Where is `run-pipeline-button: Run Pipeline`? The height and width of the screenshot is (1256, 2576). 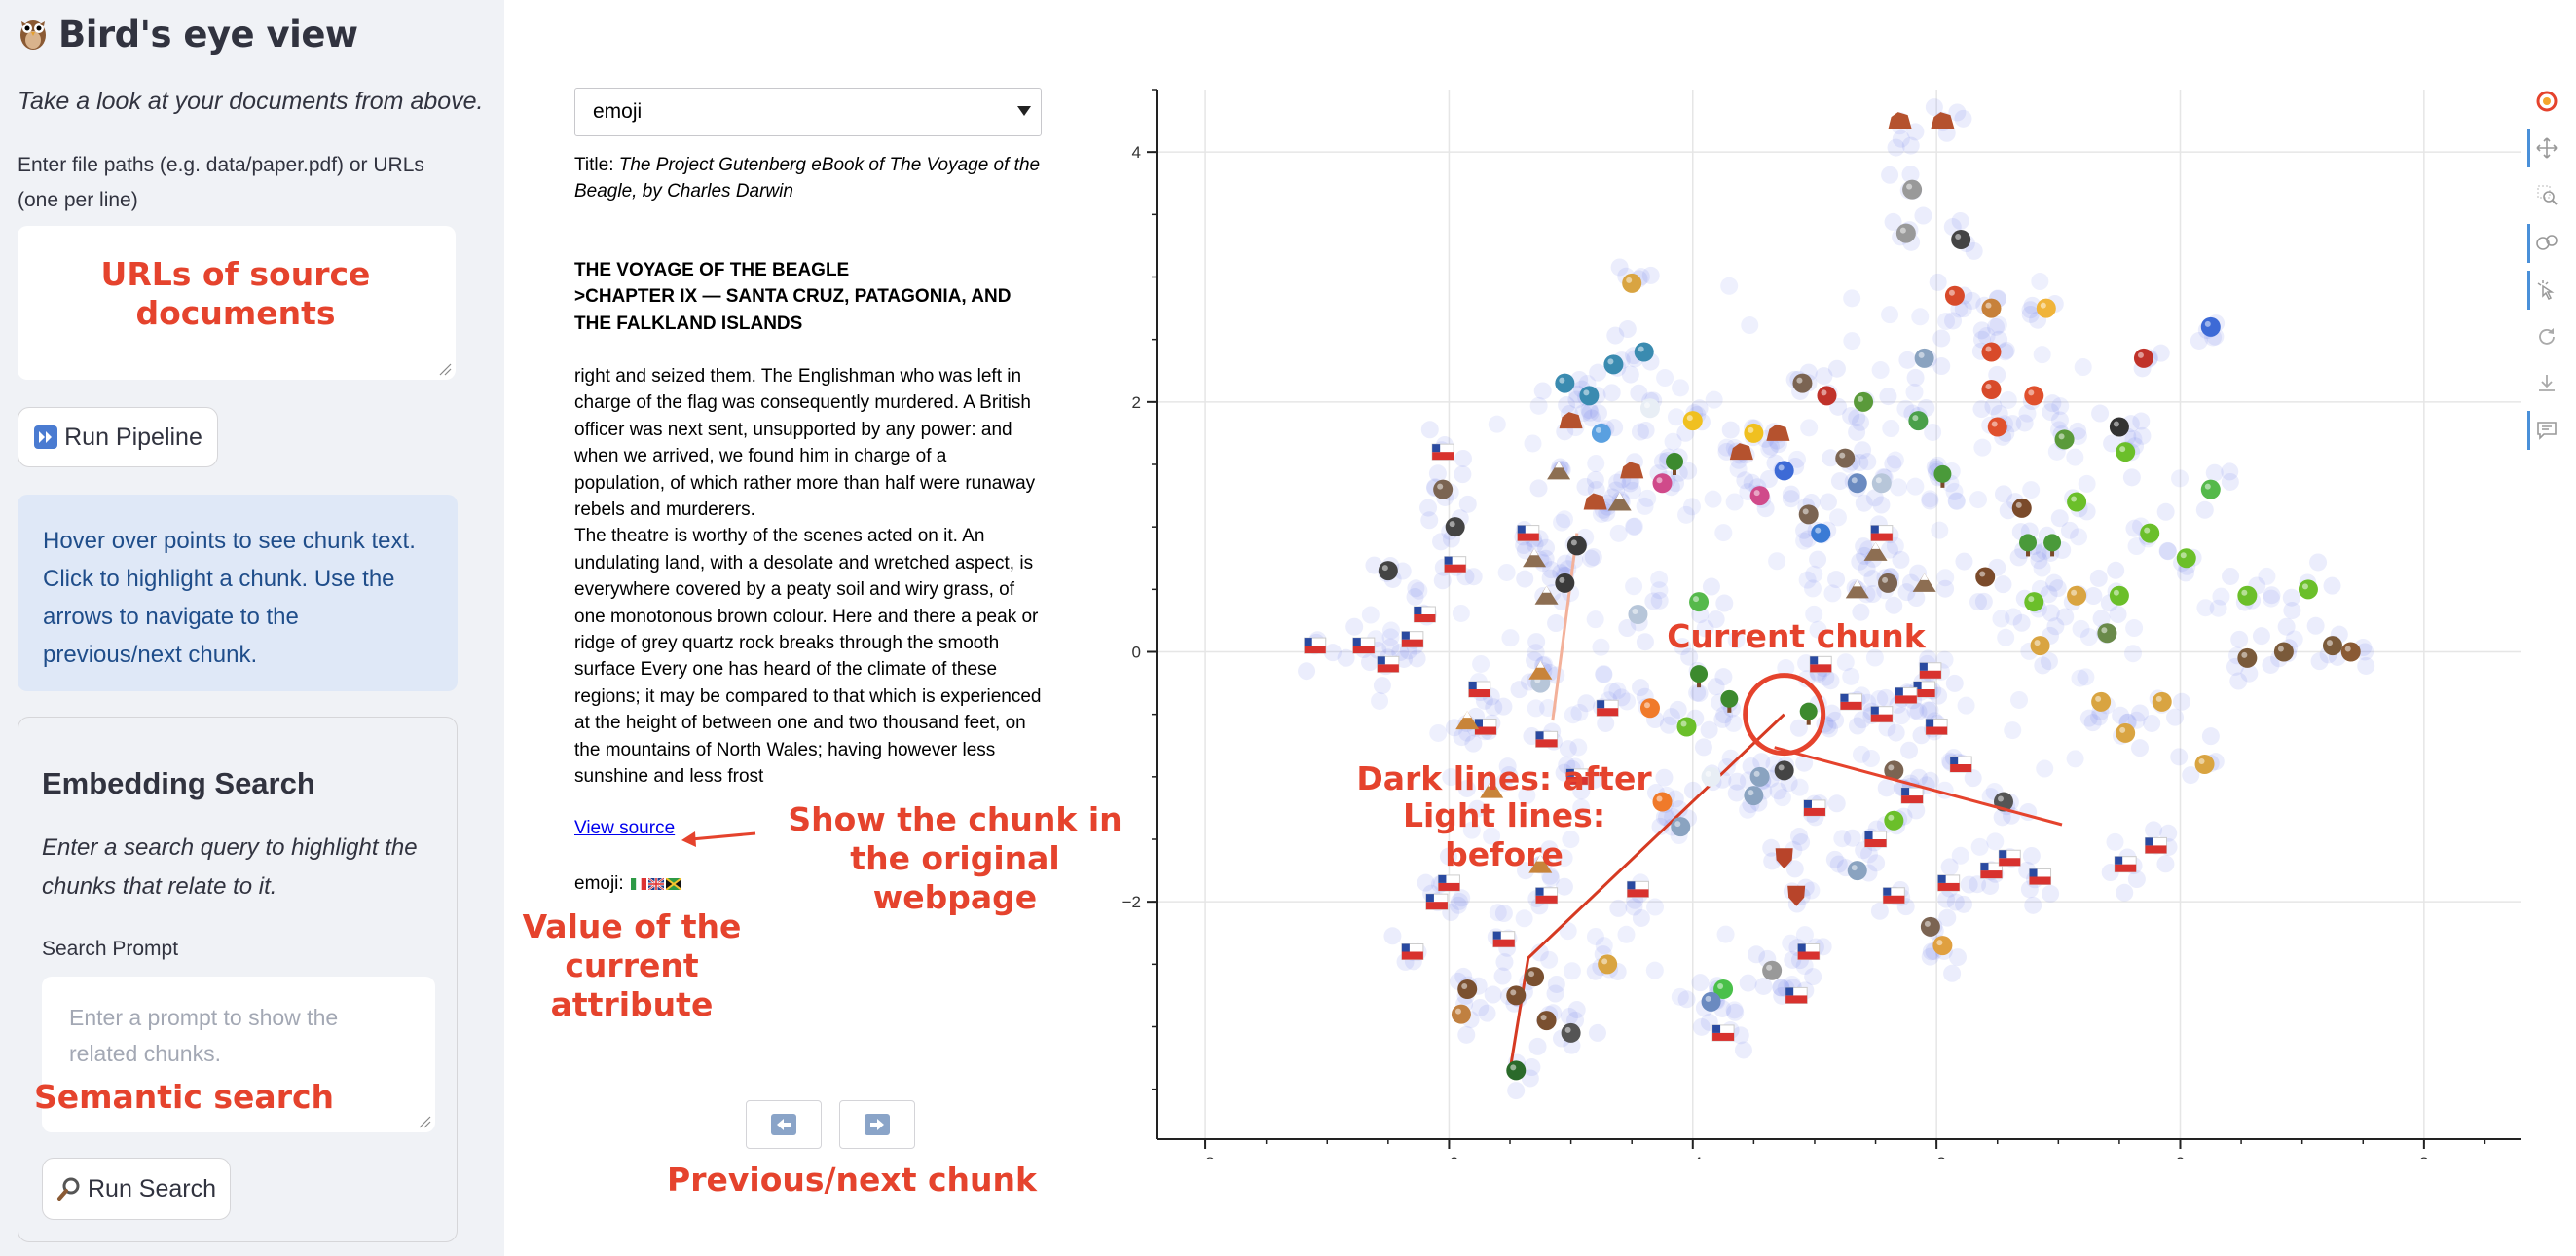
run-pipeline-button: Run Pipeline is located at coordinates (118, 437).